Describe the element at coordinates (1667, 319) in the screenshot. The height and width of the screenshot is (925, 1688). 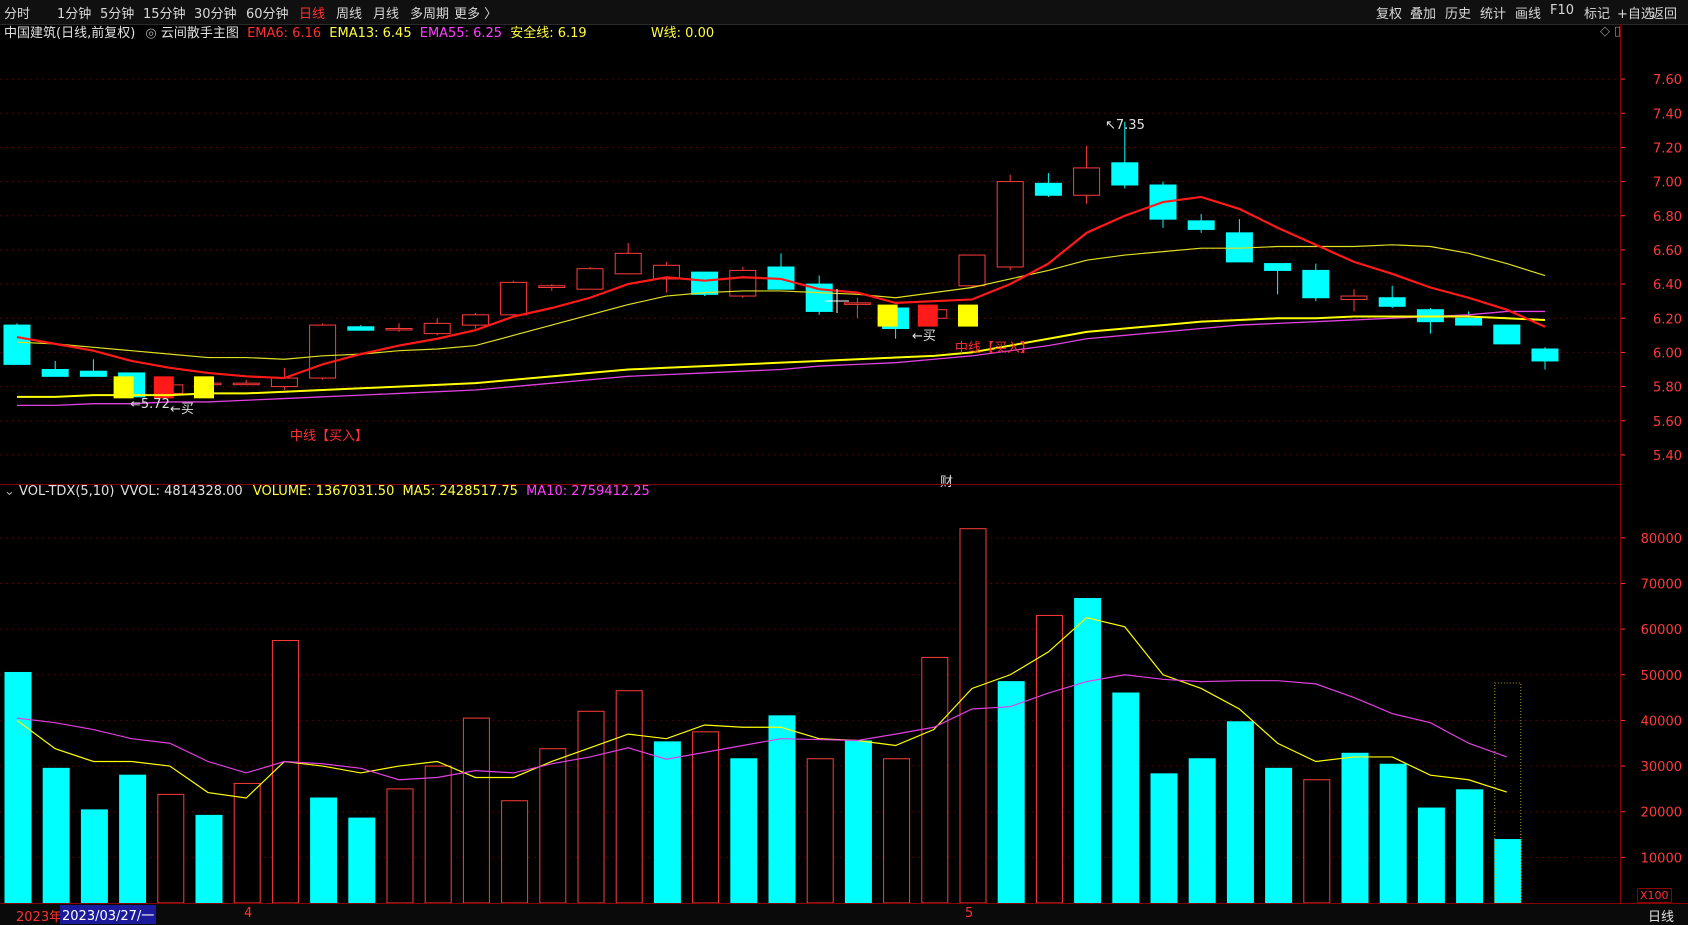
I see `price-tick-label: 6.20` at that location.